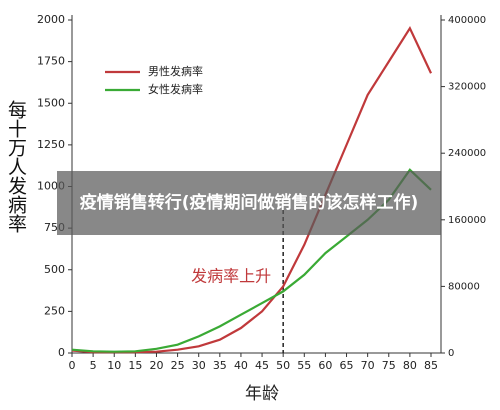 This screenshot has width=500, height=410. Describe the element at coordinates (135, 365) in the screenshot. I see `x-tick-label: 15` at that location.